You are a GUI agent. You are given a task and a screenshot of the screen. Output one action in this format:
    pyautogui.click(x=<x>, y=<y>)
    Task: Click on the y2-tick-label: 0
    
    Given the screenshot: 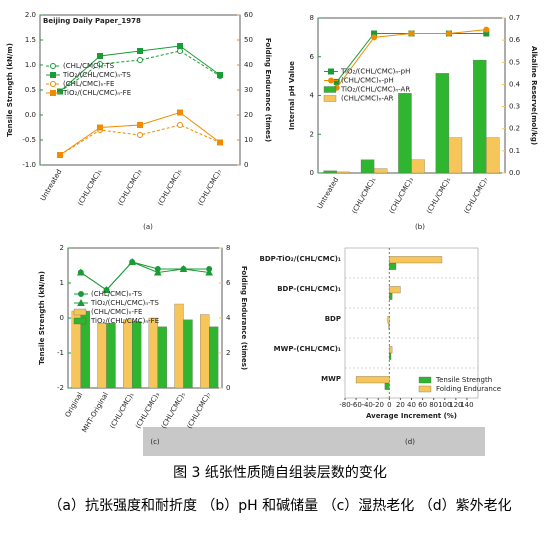 What is the action you would take?
    pyautogui.click(x=228, y=388)
    